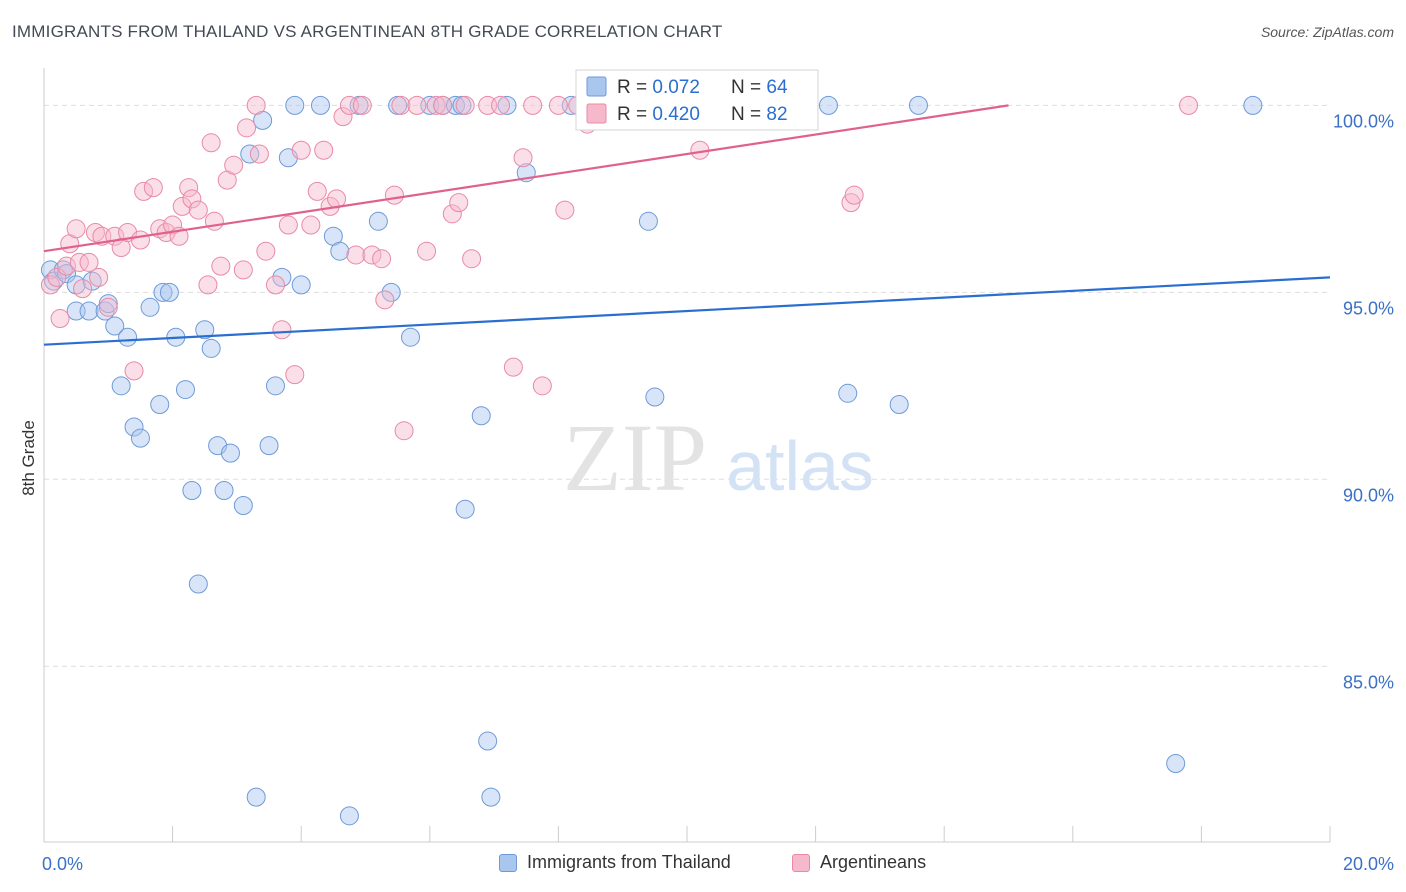  I want to click on legend-item-thailand: Immigrants from Thailand, so click(615, 862).